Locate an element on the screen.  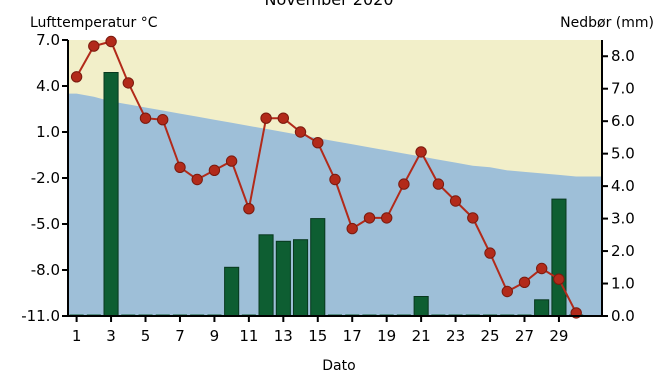
x-tick-label: 9 is located at coordinates (215, 336).